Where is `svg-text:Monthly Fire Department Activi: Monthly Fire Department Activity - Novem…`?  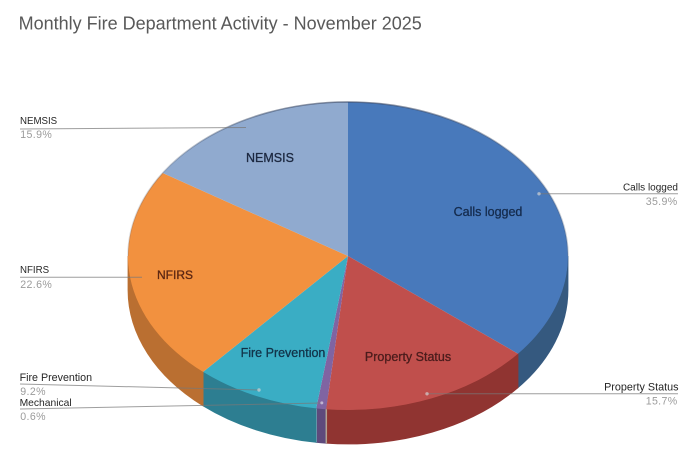
svg-text:Monthly Fire Department Activi: Monthly Fire Department Activity - Novem… is located at coordinates (220, 24).